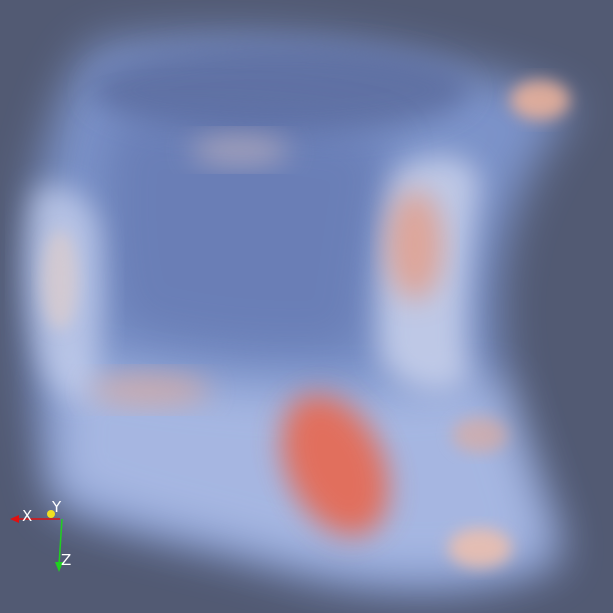  Describe the element at coordinates (480, 548) in the screenshot. I see `hotspot-bottom-right` at that location.